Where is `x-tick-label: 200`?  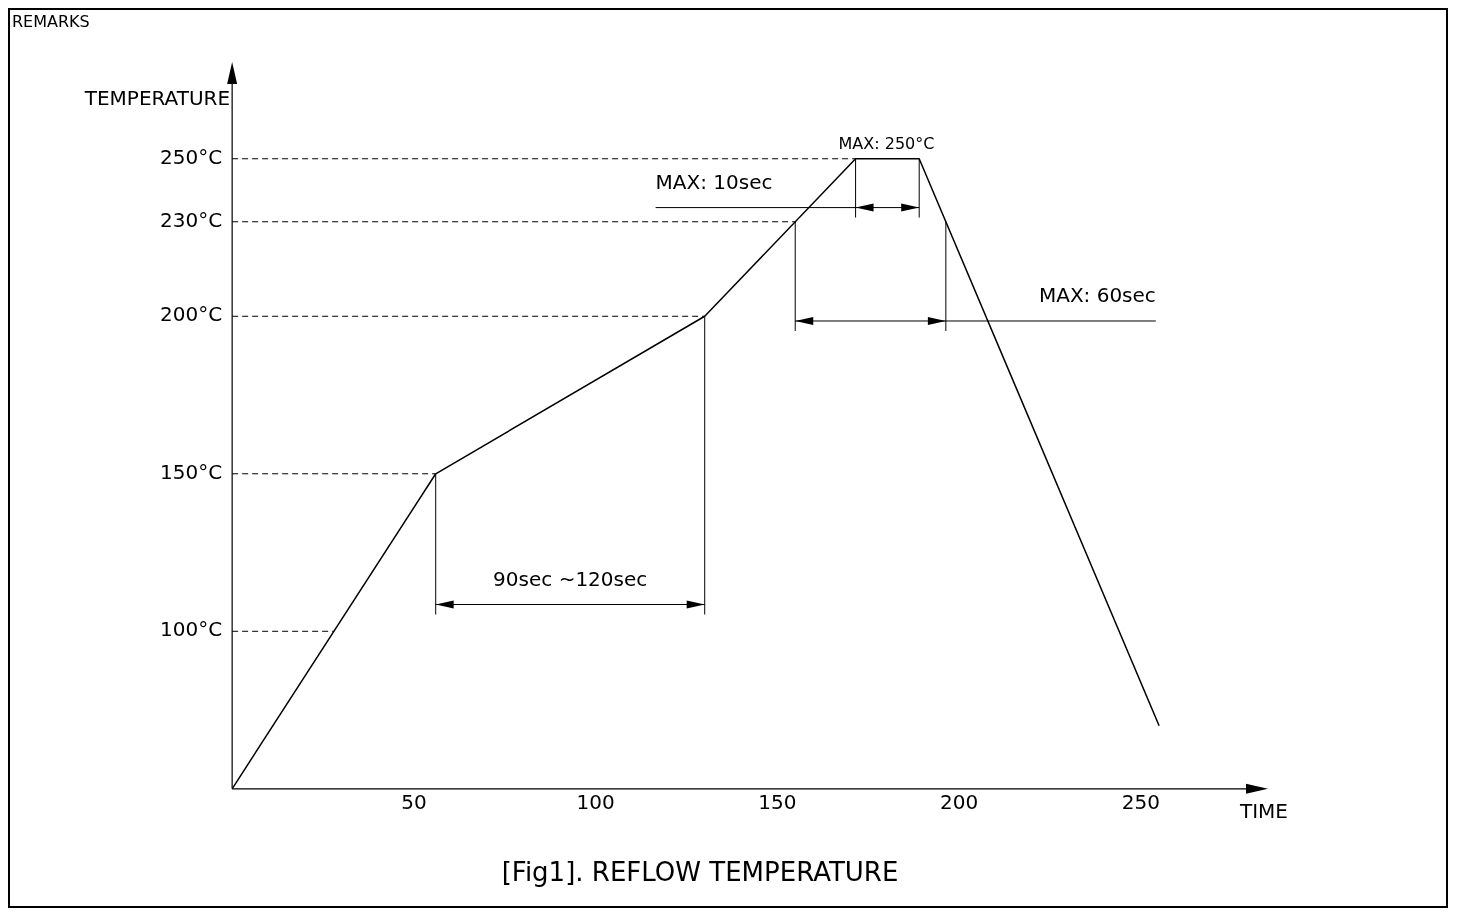 x-tick-label: 200 is located at coordinates (959, 802).